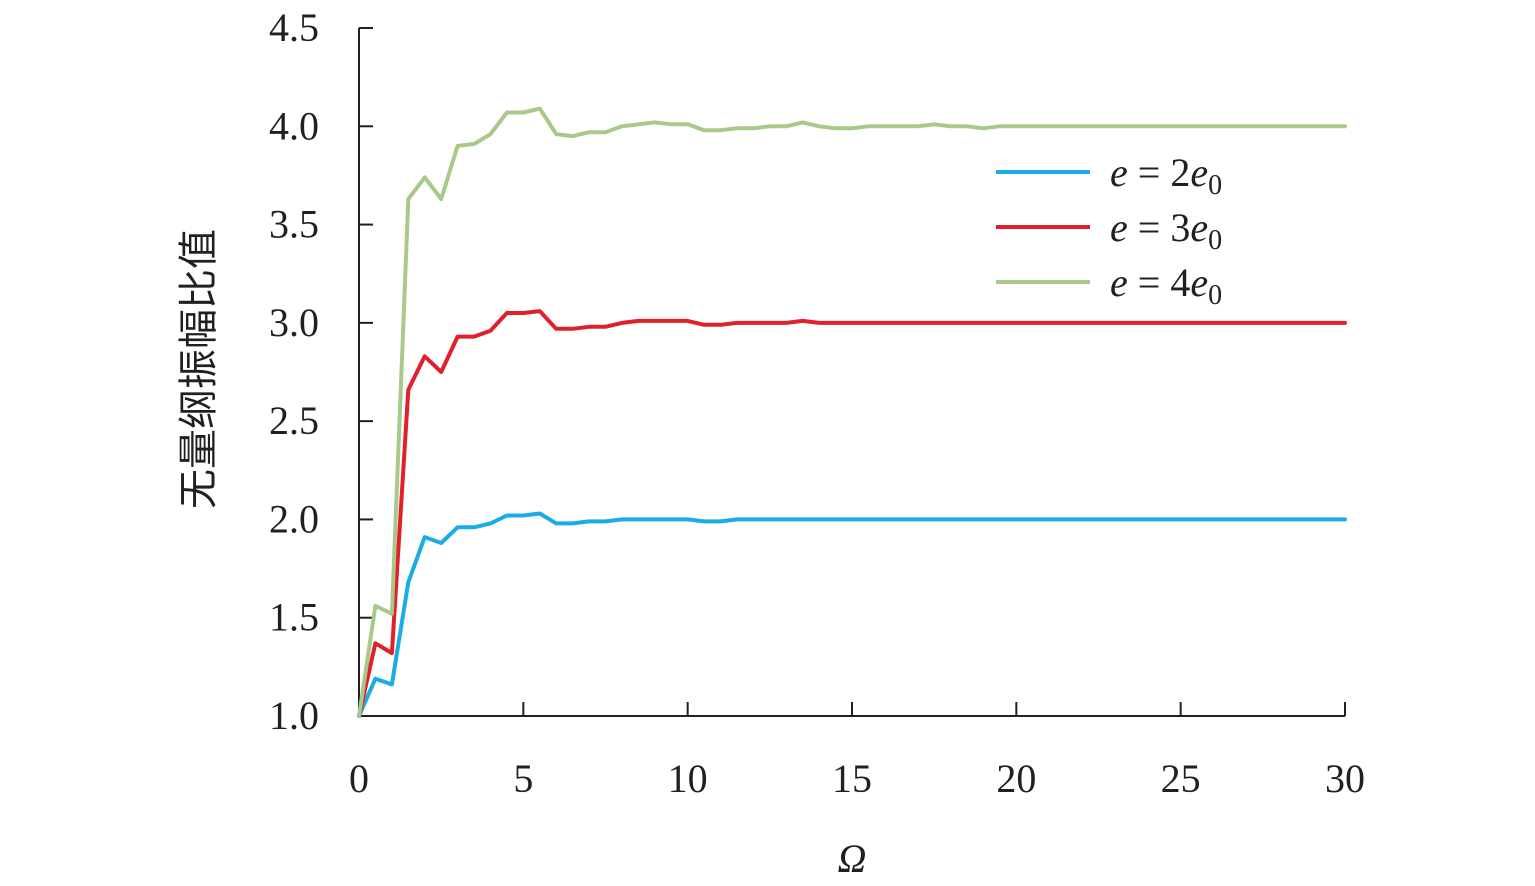  I want to click on x-tick-label: 20, so click(1016, 778).